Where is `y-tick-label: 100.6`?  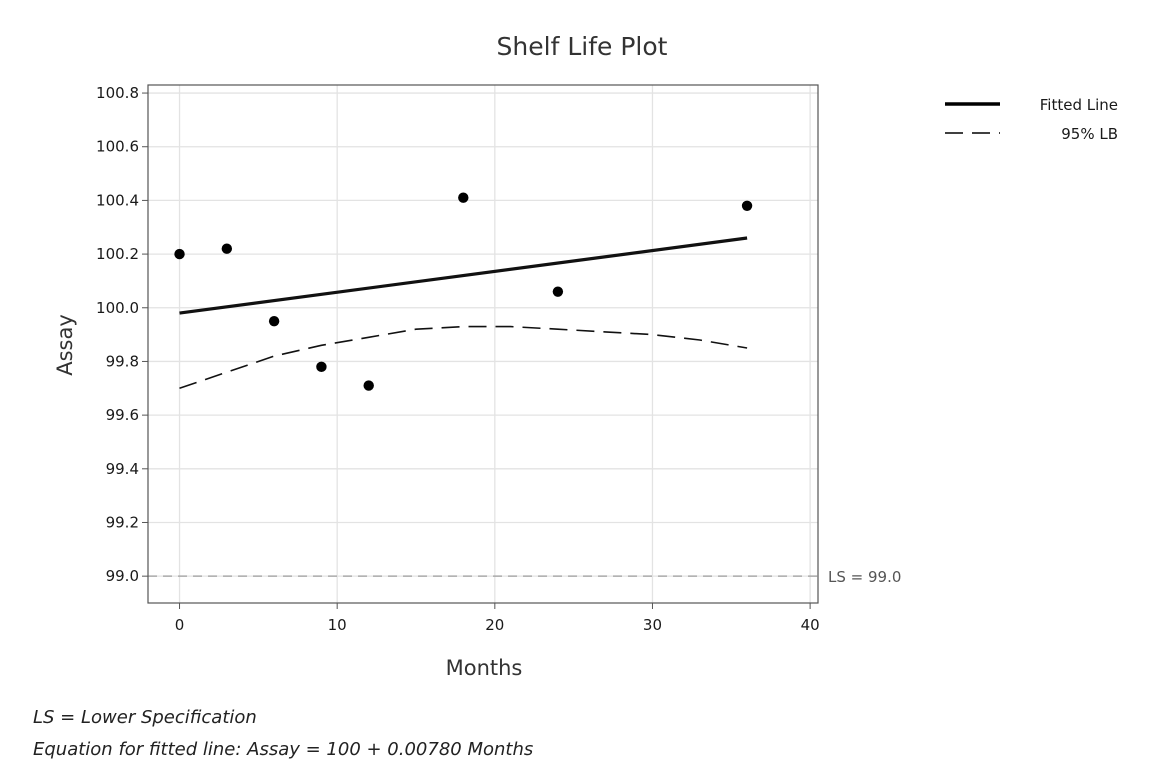
y-tick-label: 100.6 is located at coordinates (117, 147).